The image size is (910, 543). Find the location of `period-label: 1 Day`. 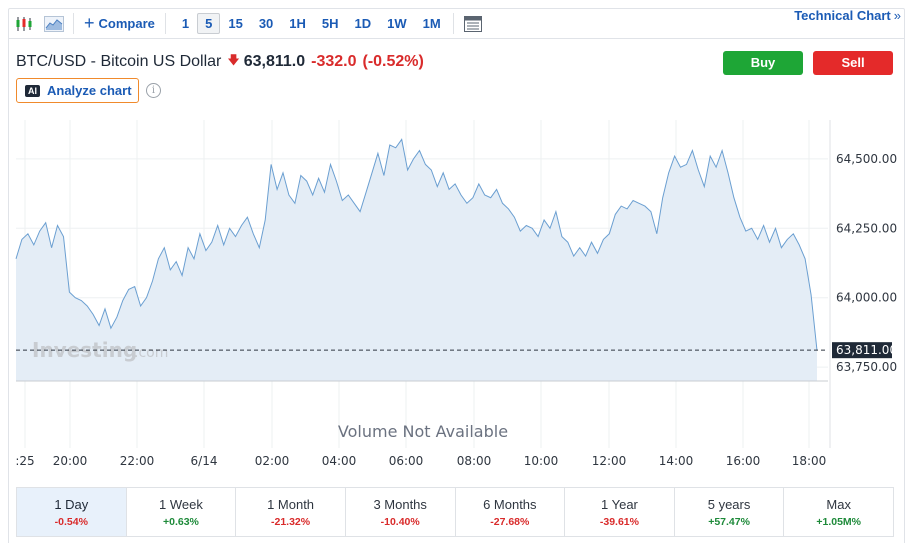

period-label: 1 Day is located at coordinates (71, 504).